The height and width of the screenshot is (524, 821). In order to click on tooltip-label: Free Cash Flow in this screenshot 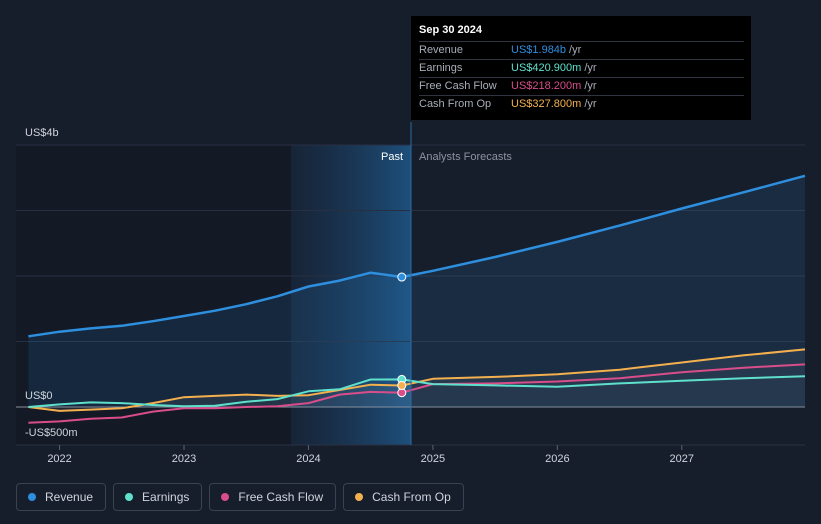, I will do `click(458, 86)`.